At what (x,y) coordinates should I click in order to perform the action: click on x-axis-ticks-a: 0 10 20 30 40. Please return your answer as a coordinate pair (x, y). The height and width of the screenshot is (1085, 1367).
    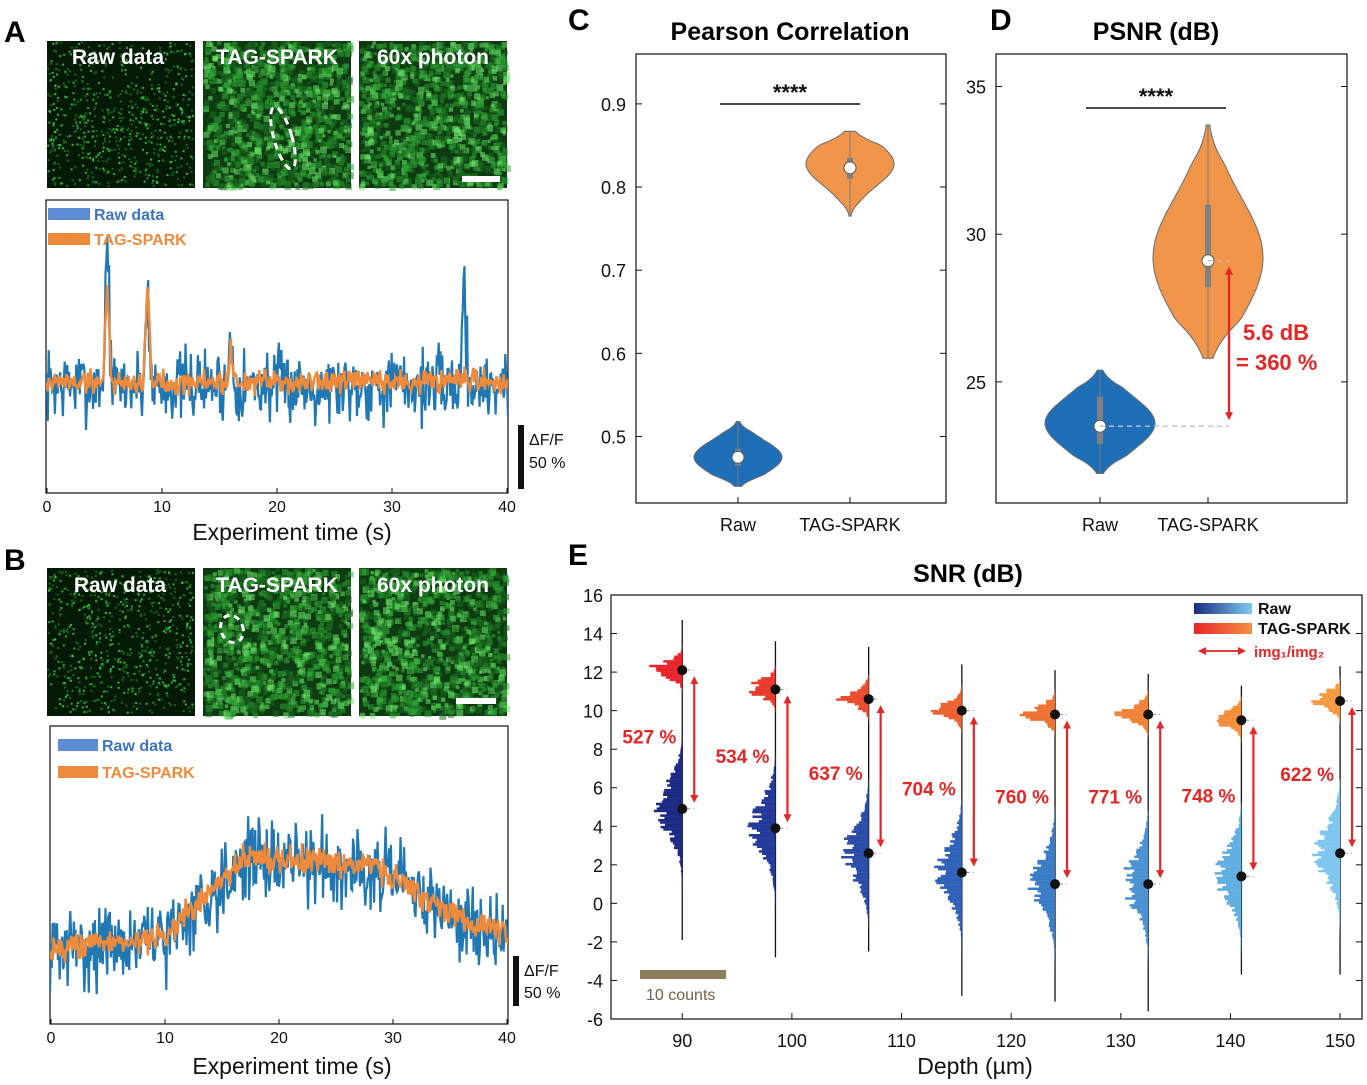
    Looking at the image, I should click on (279, 502).